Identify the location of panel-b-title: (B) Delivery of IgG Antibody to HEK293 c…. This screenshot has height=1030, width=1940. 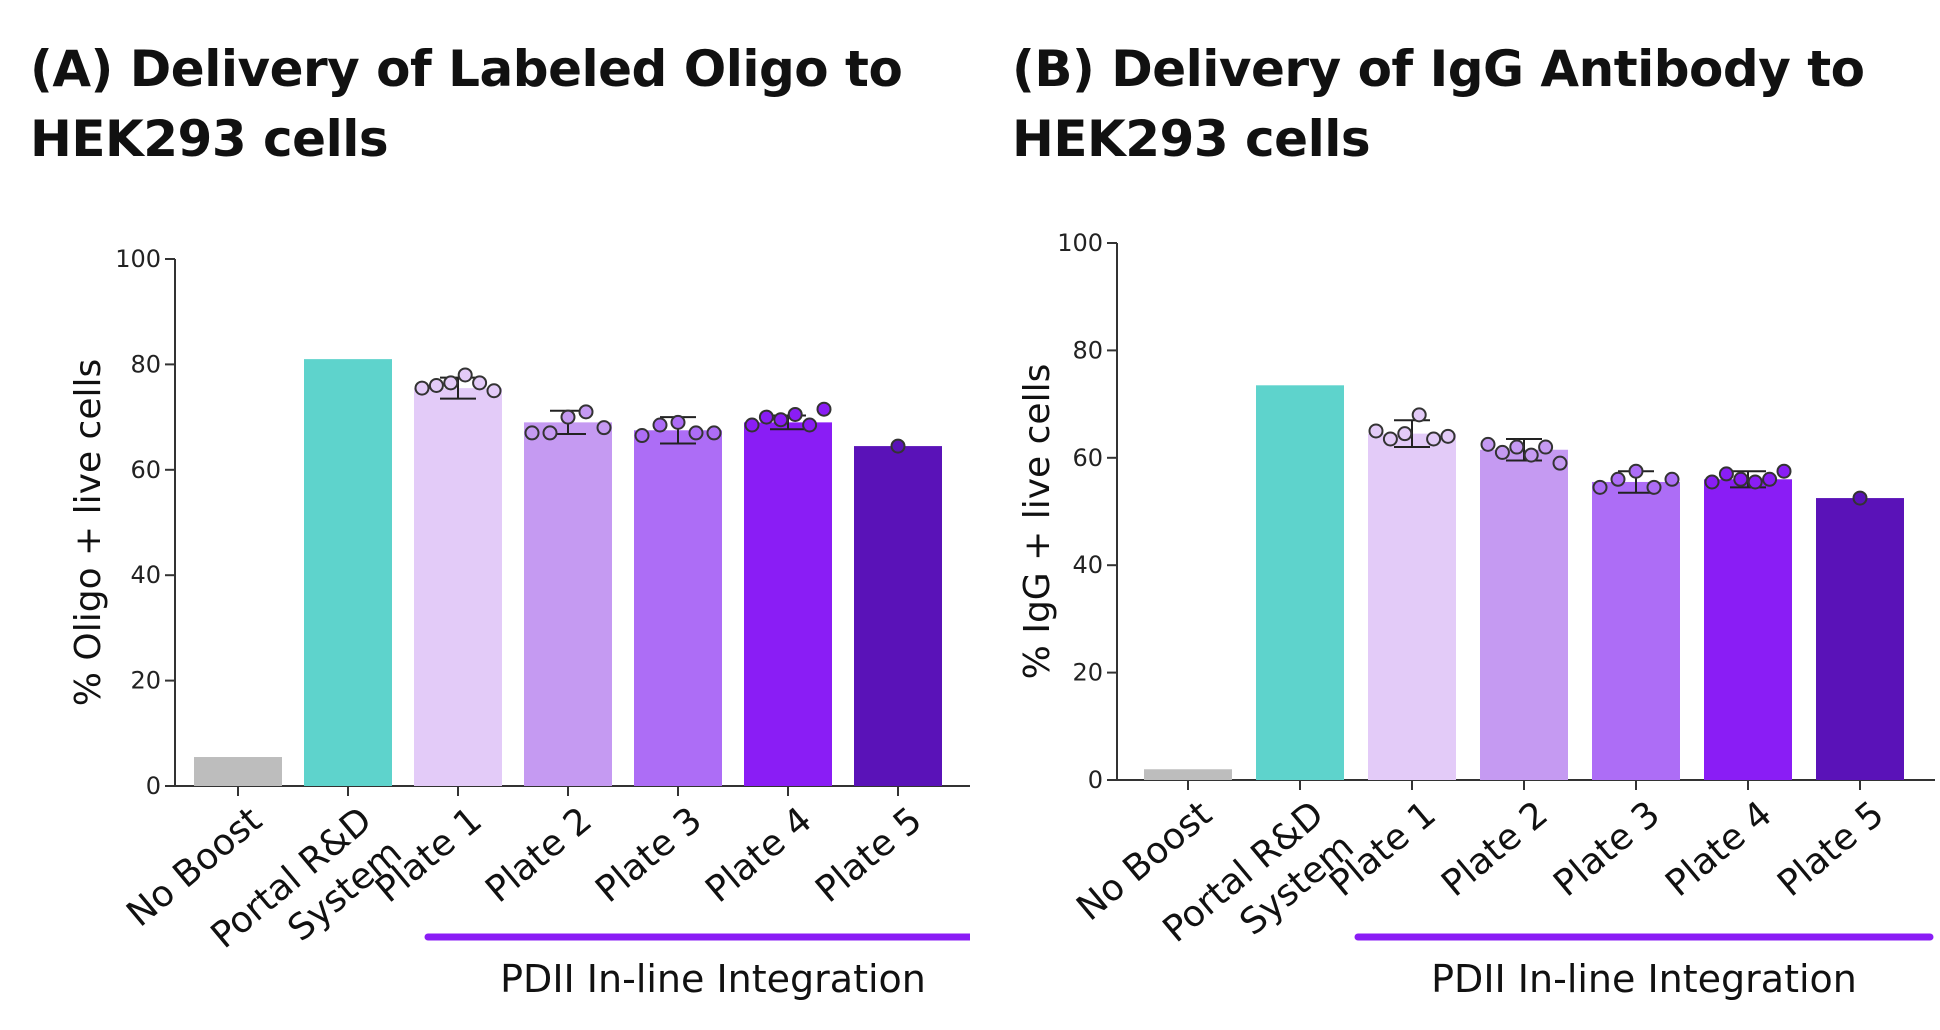
(1438, 104).